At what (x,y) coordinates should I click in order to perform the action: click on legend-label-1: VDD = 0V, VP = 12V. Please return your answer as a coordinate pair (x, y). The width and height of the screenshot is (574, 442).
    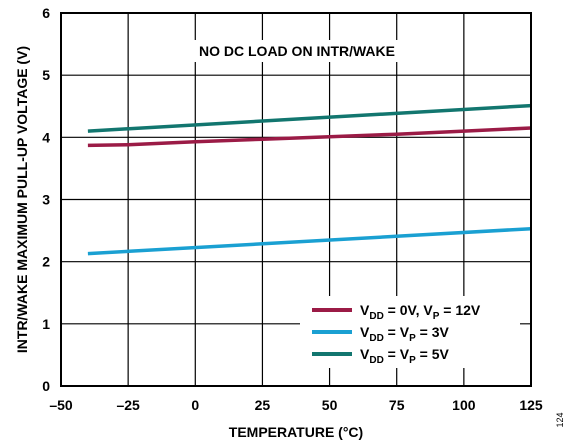
    Looking at the image, I should click on (420, 312).